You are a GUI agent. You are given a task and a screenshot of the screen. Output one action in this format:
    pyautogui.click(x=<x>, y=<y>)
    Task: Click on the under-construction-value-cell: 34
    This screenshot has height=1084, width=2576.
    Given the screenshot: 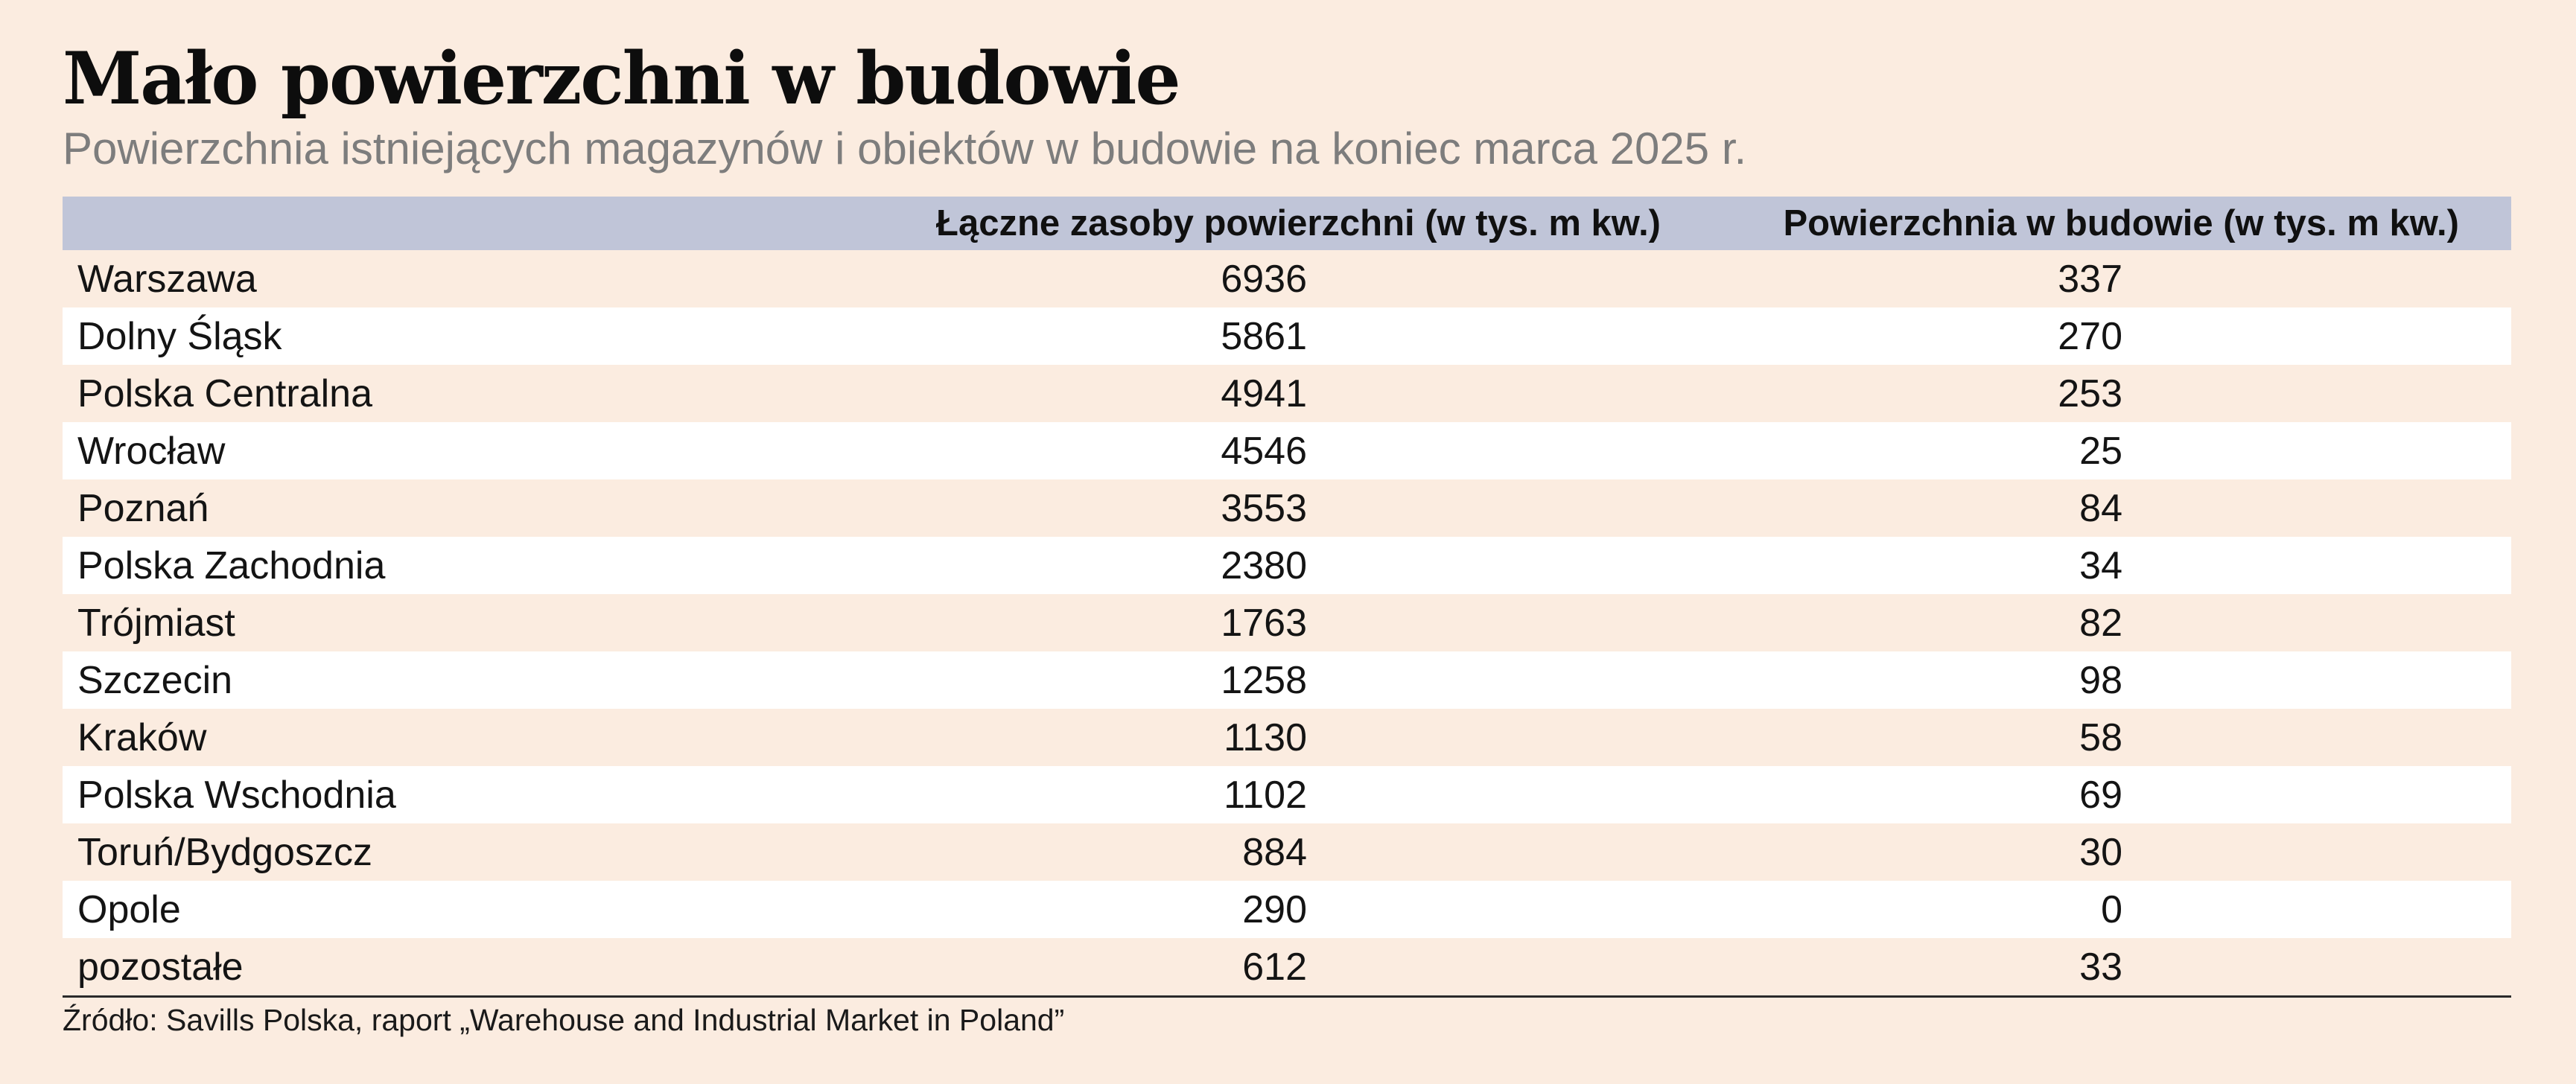 What is the action you would take?
    pyautogui.click(x=2100, y=565)
    